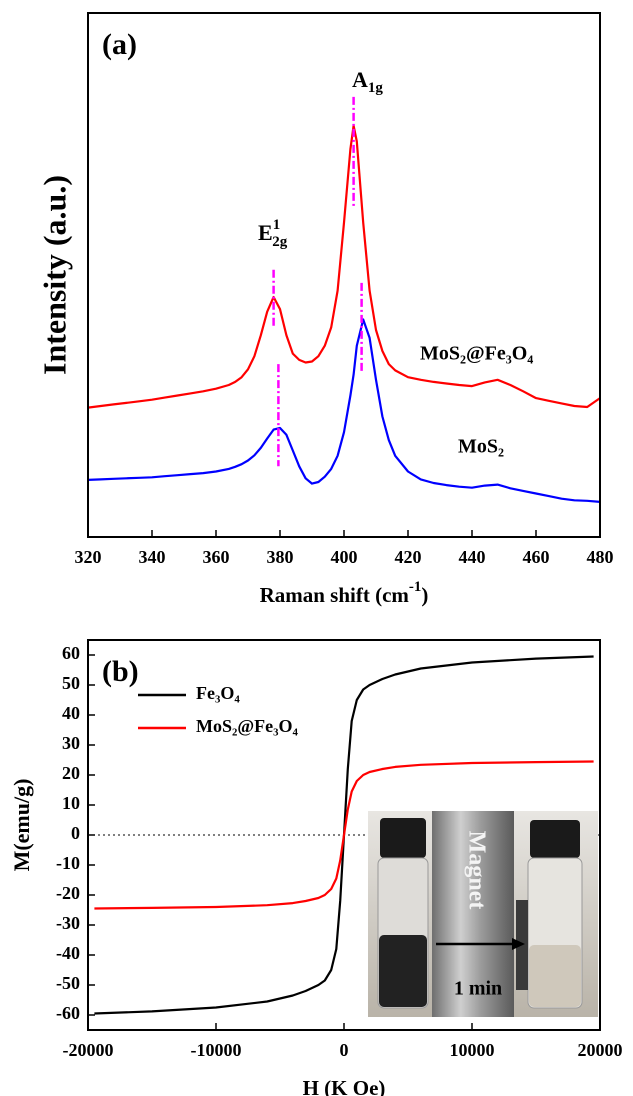 The width and height of the screenshot is (633, 1096). What do you see at coordinates (536, 557) in the screenshot?
I see `x-tick-label: 460` at bounding box center [536, 557].